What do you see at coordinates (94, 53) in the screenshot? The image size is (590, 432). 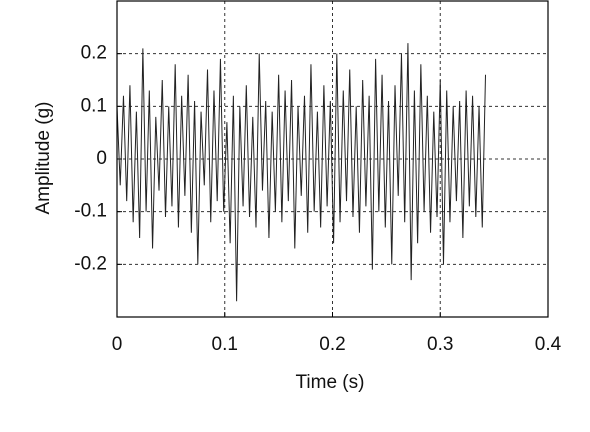 I see `y-tick-label: 0.2` at bounding box center [94, 53].